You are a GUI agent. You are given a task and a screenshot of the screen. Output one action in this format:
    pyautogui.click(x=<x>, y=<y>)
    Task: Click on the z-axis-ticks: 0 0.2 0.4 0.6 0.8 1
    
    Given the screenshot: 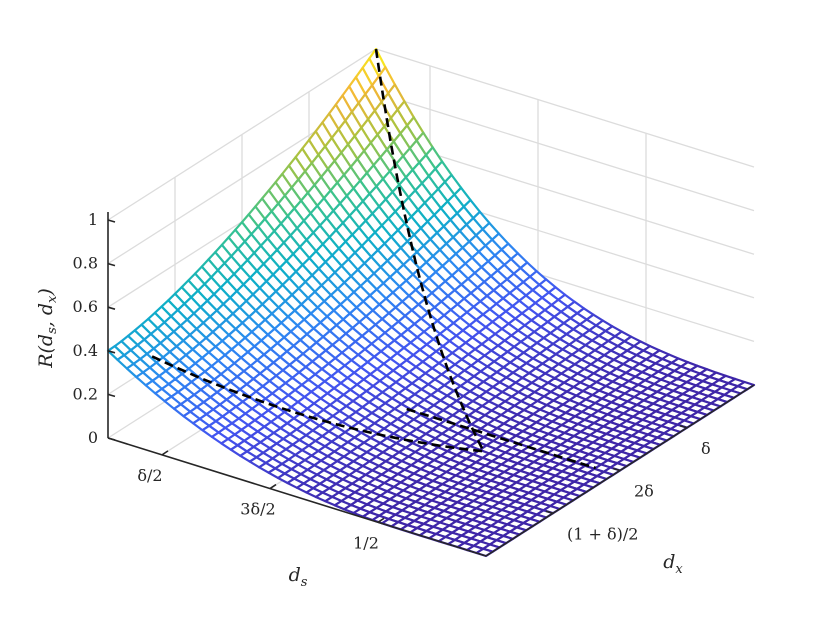 What is the action you would take?
    pyautogui.click(x=94, y=328)
    